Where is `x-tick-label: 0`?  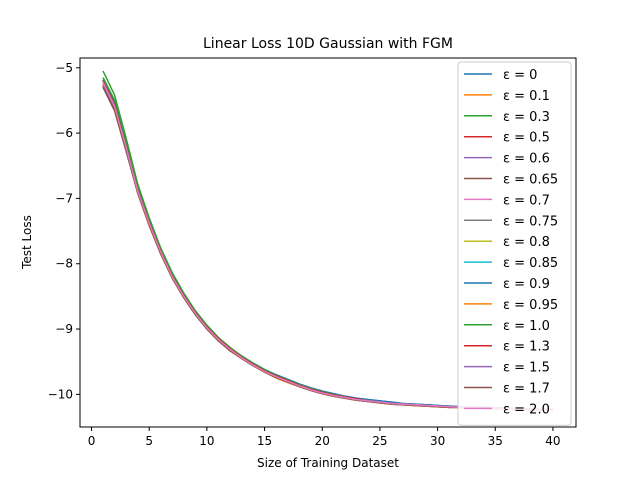
x-tick-label: 0 is located at coordinates (92, 441).